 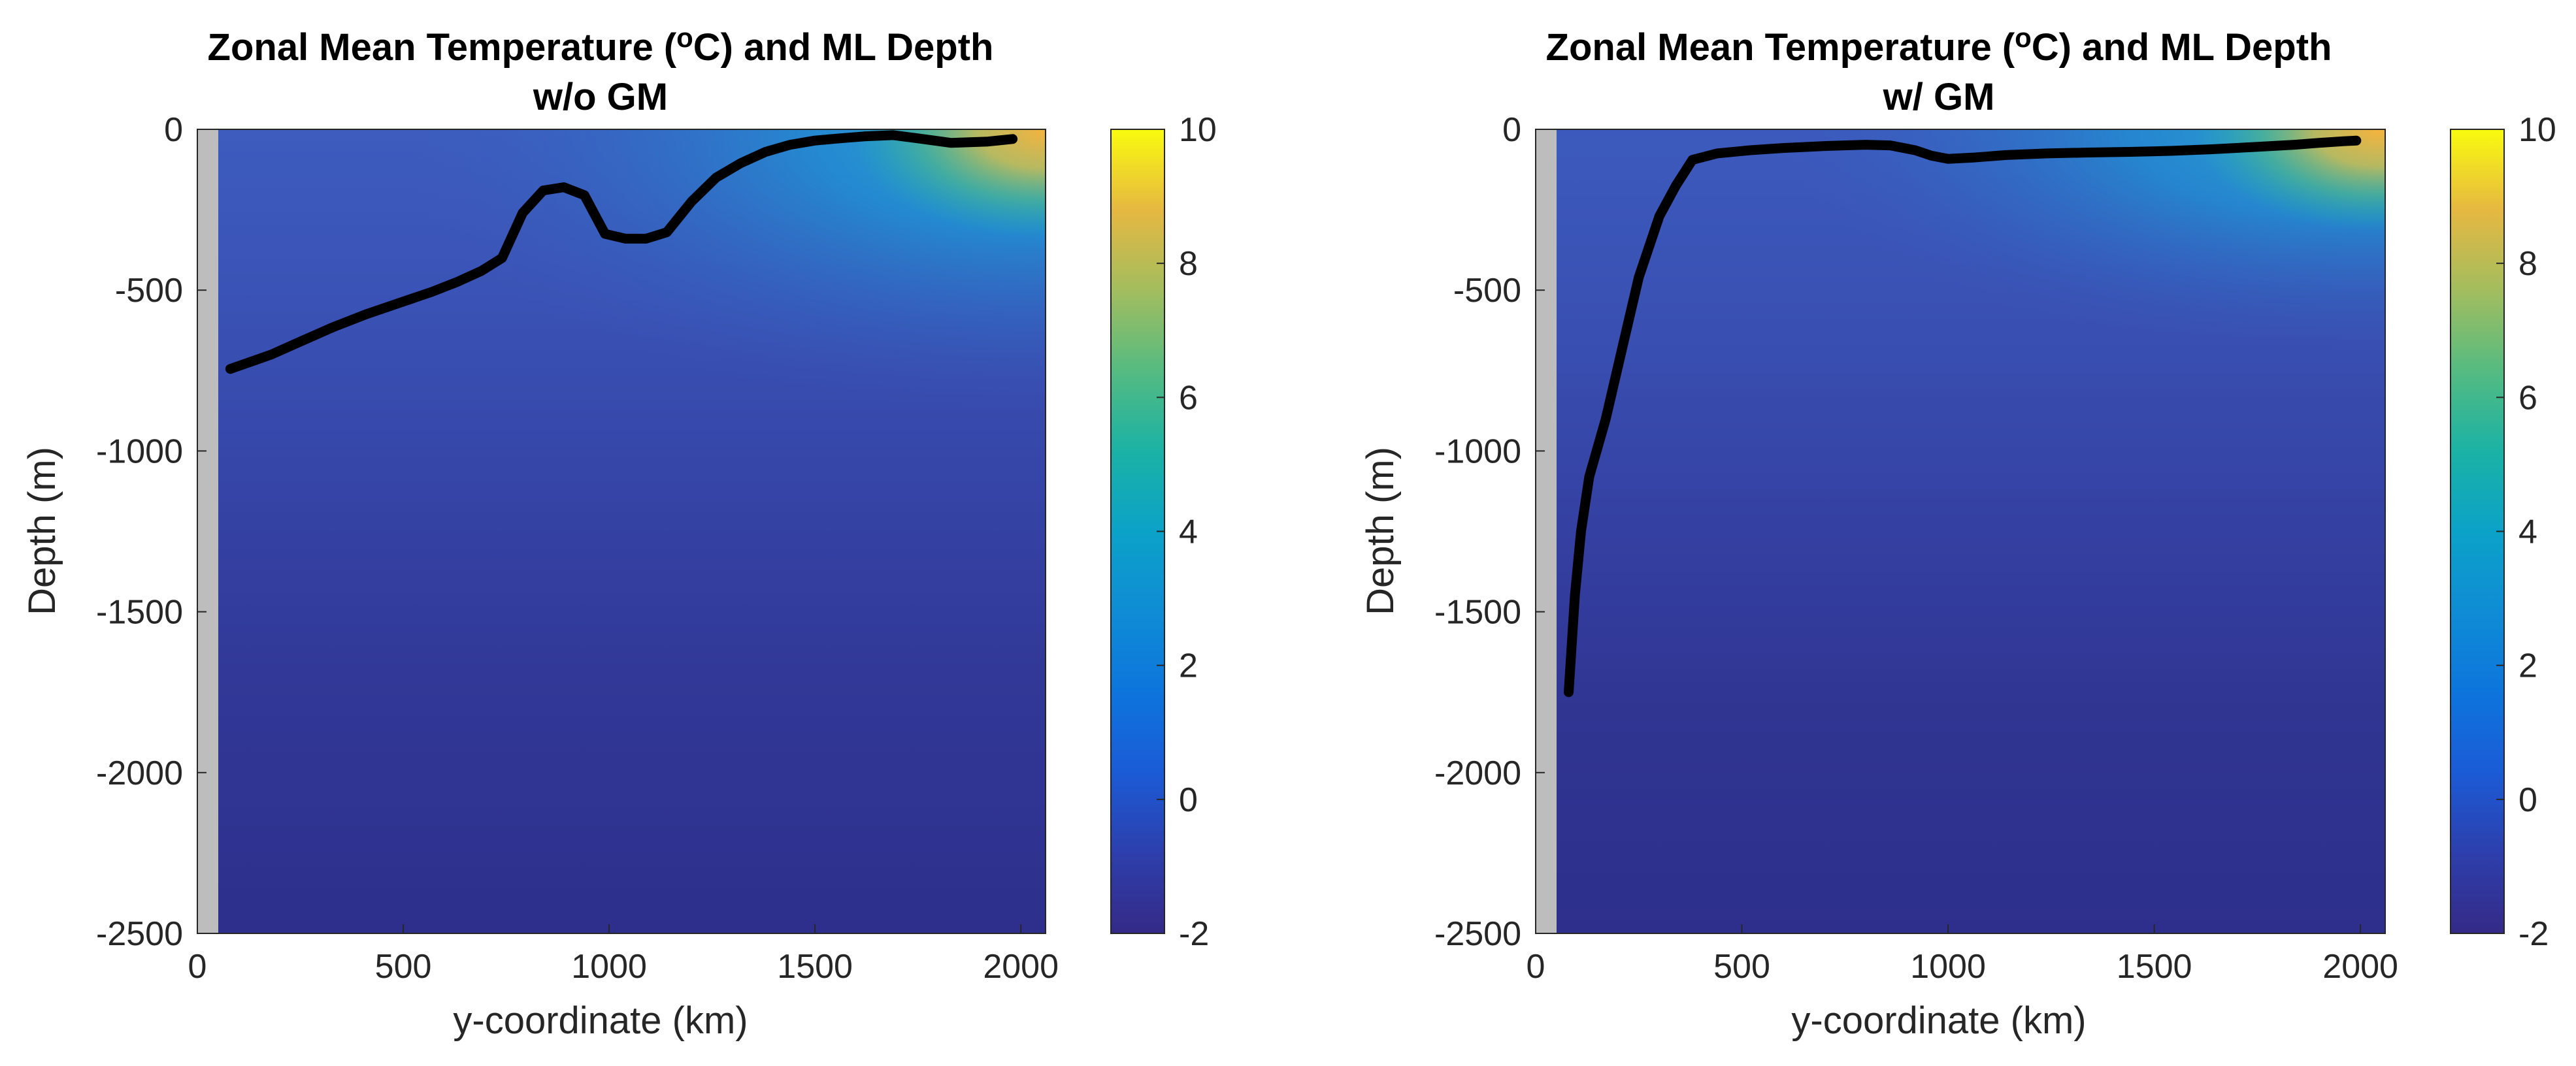 What do you see at coordinates (1477, 613) in the screenshot?
I see `right-y-tick-label: -1500` at bounding box center [1477, 613].